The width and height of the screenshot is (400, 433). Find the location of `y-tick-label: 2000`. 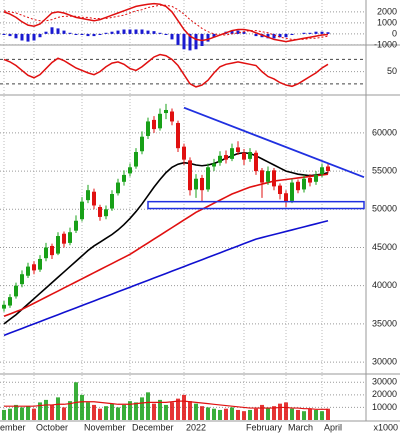

y-tick-label: 2000 is located at coordinates (387, 11).